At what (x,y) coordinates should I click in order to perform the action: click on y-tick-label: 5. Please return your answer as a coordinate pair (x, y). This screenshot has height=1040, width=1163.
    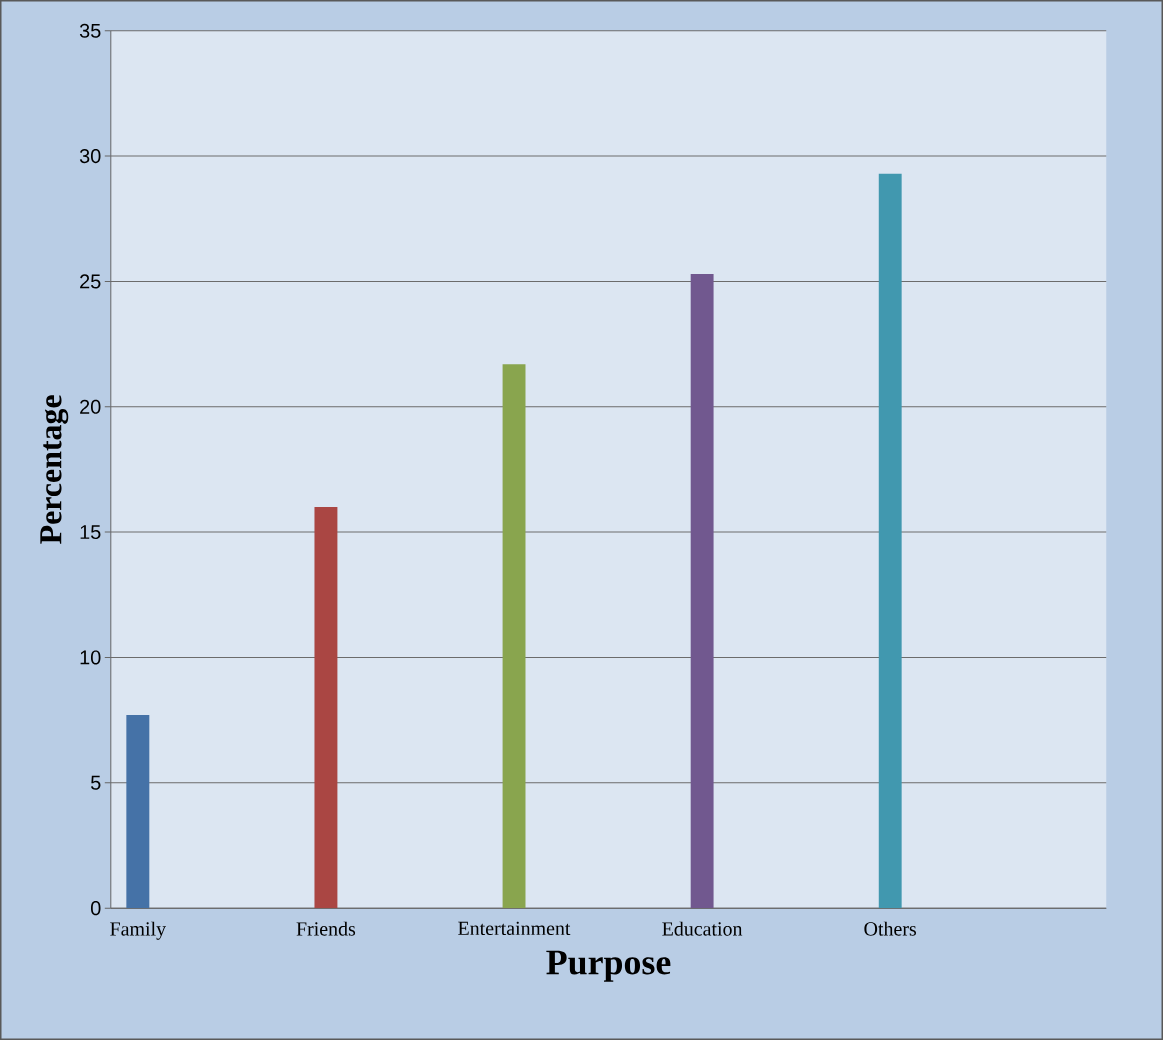
    Looking at the image, I should click on (95, 782).